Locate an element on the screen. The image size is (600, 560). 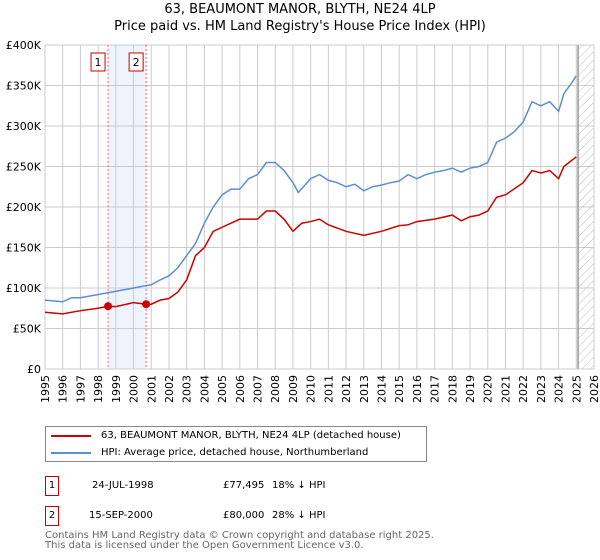
transaction-number: 2 is located at coordinates (52, 516).